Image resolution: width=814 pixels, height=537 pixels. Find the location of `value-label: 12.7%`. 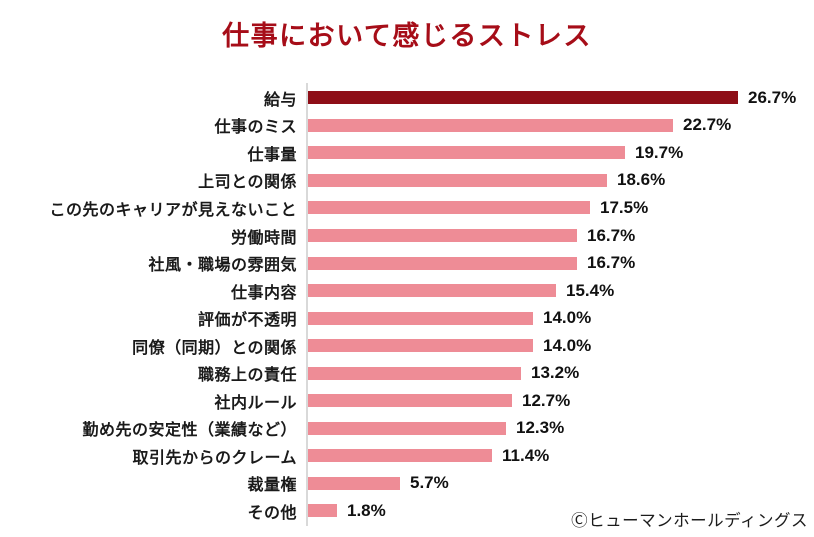

value-label: 12.7% is located at coordinates (546, 400).